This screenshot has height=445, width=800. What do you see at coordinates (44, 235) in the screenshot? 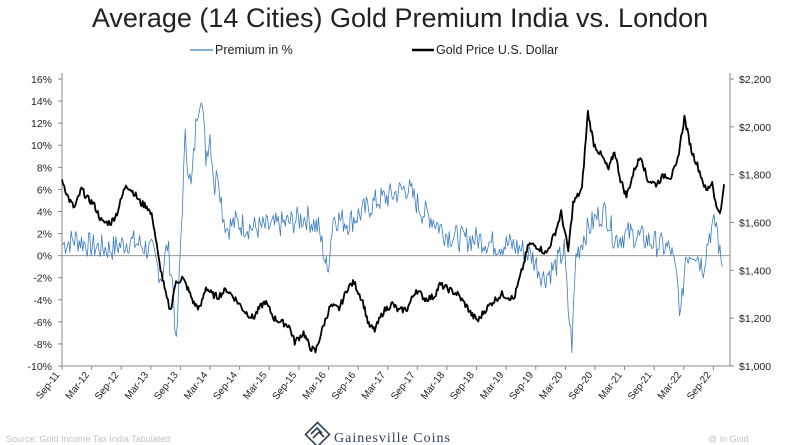
I see `y-left-tick-label: 2%` at bounding box center [44, 235].